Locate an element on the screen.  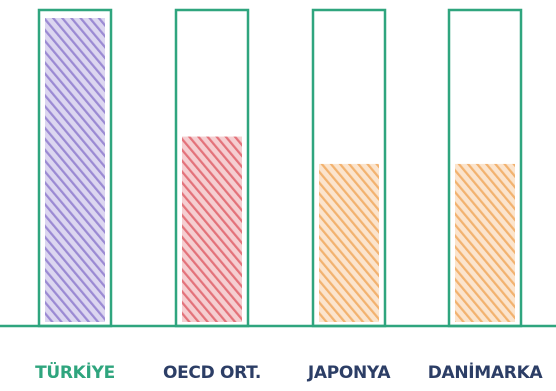
category-labels: TÜRKİYE OECD ORT. JAPONYA DANİMARKA is located at coordinates (289, 372).